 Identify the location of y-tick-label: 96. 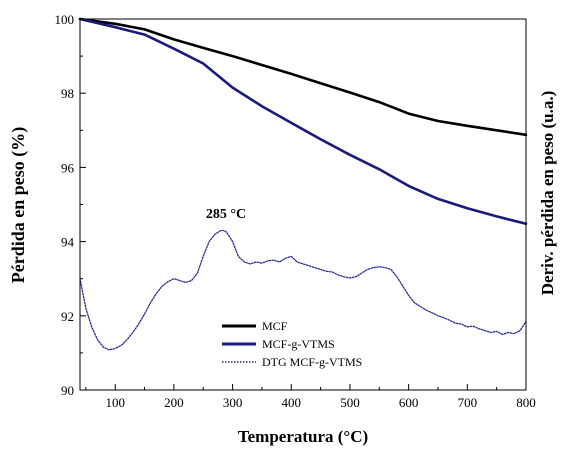
(68, 167).